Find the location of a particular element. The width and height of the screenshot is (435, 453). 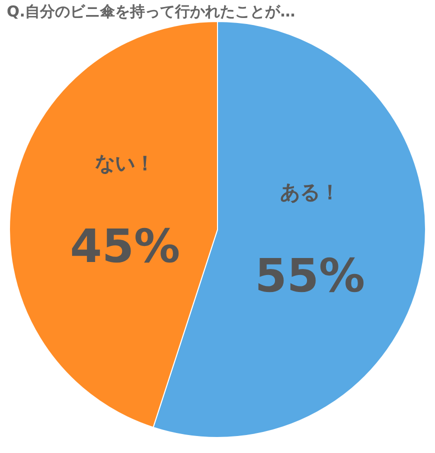

data-label: 45% is located at coordinates (125, 246).